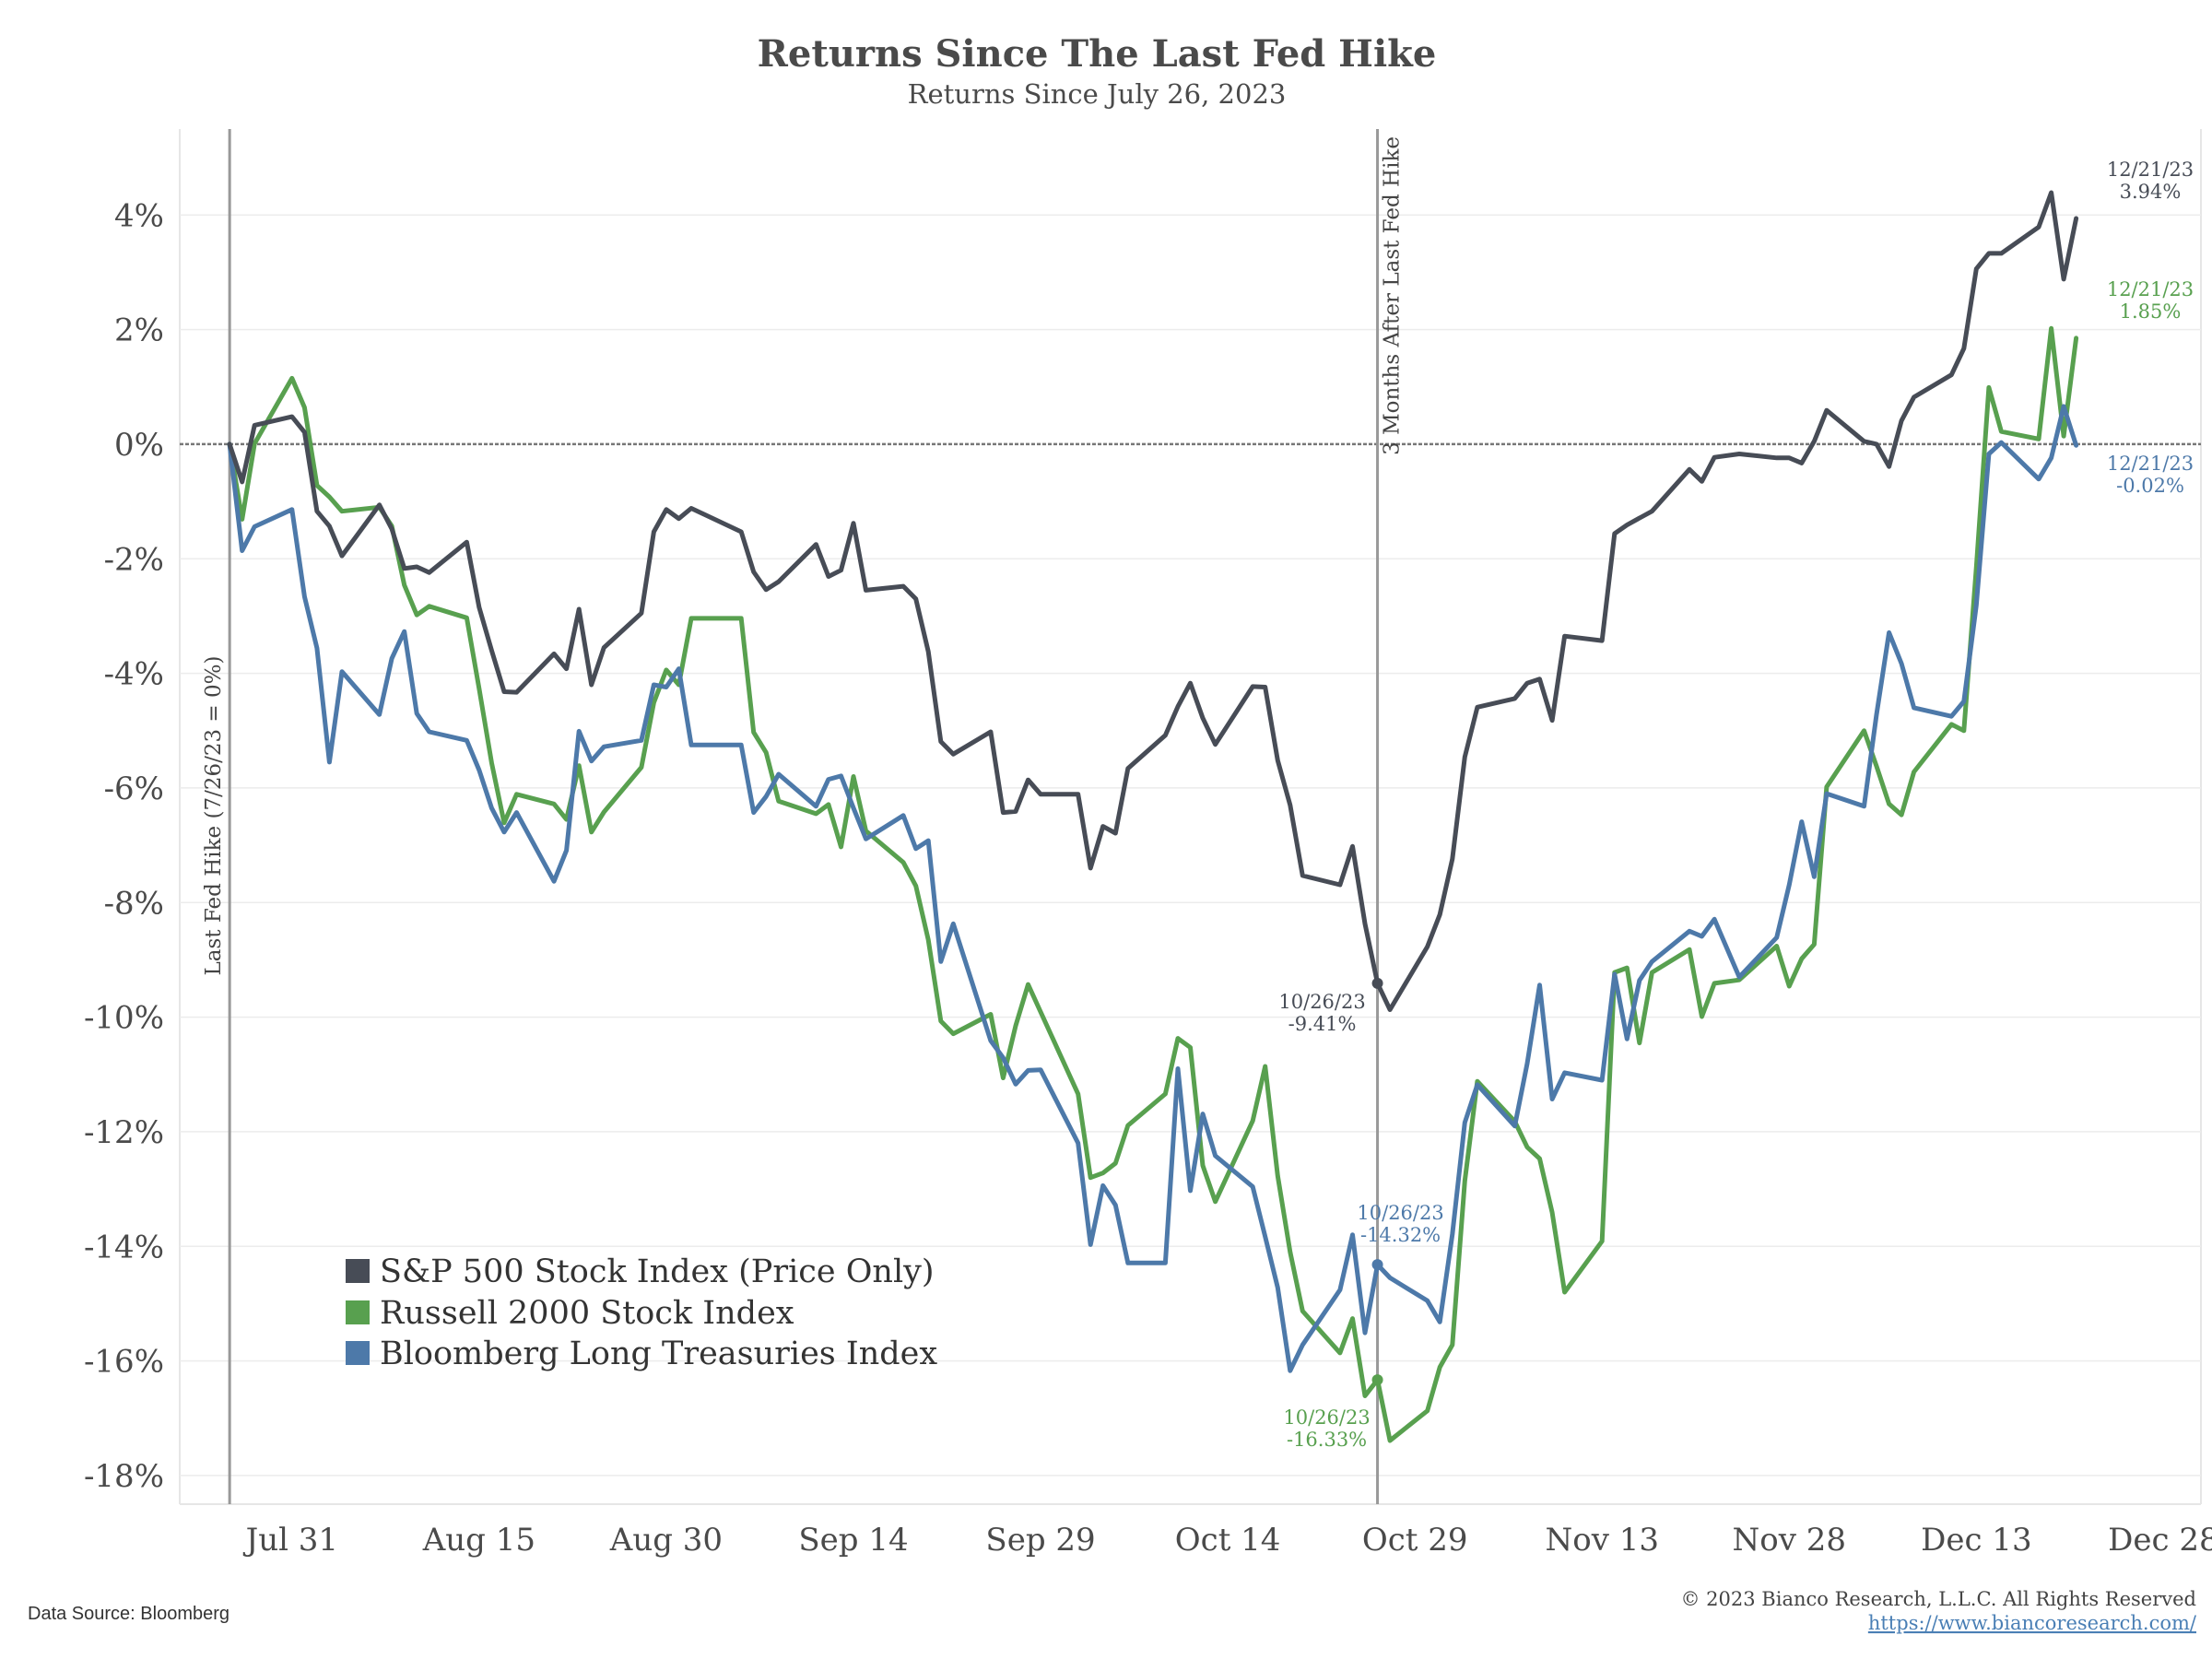 The image size is (2212, 1659). I want to click on y-tick-label: -10%, so click(124, 1018).